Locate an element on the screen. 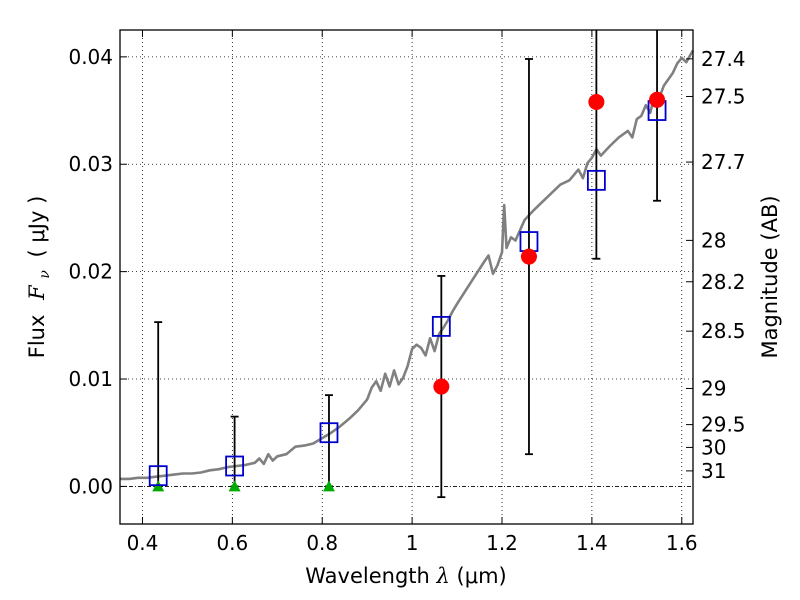 Image resolution: width=800 pixels, height=600 pixels. y-axis-title-subscript: ν is located at coordinates (45, 274).